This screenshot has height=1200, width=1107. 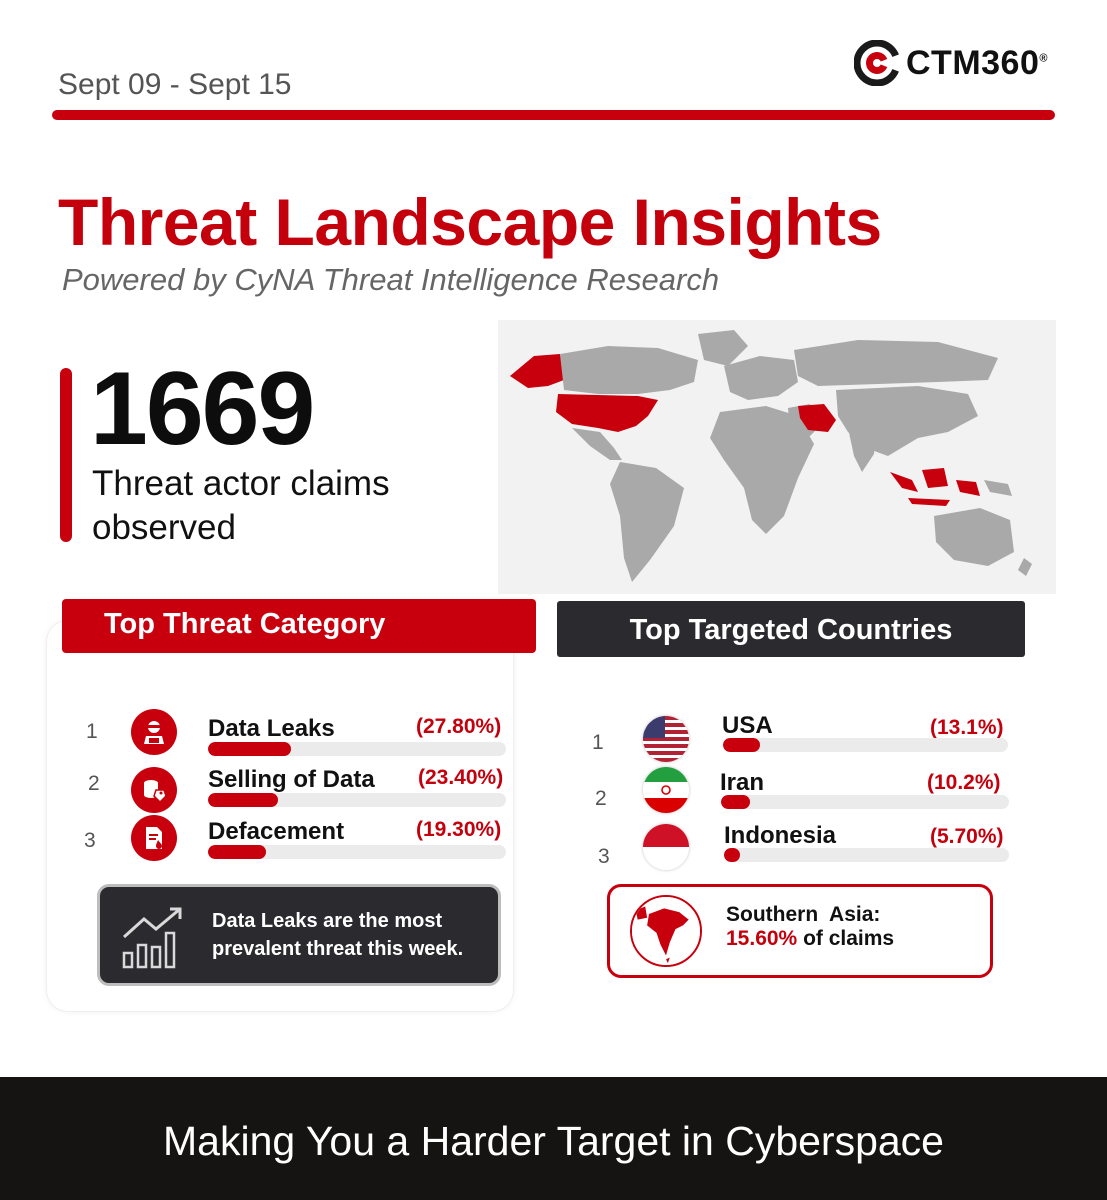 What do you see at coordinates (742, 782) in the screenshot?
I see `country-label: Iran` at bounding box center [742, 782].